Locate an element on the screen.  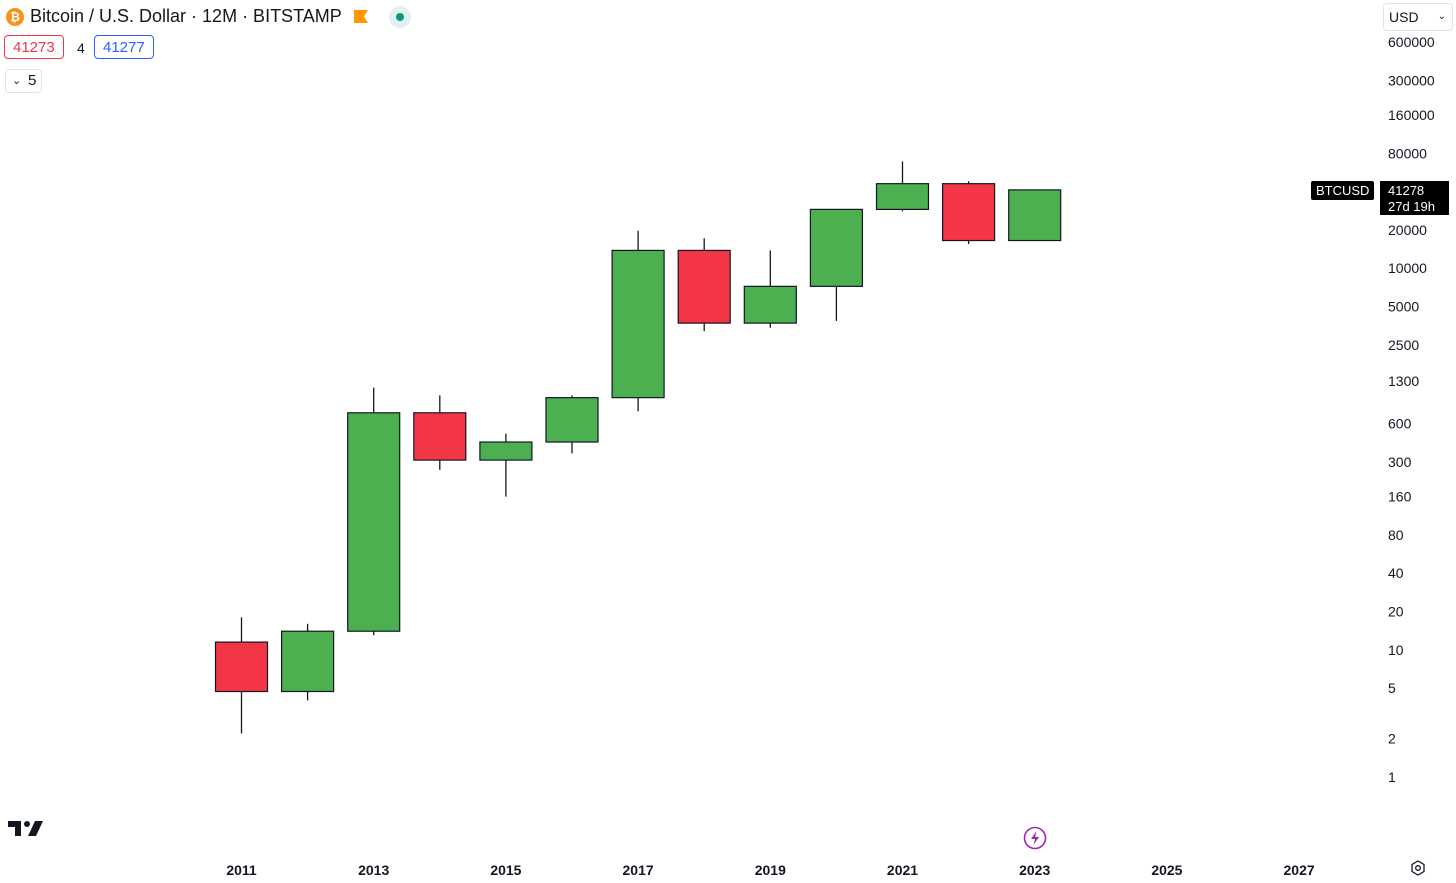
y-tick-label: 5000 is located at coordinates (1403, 306).